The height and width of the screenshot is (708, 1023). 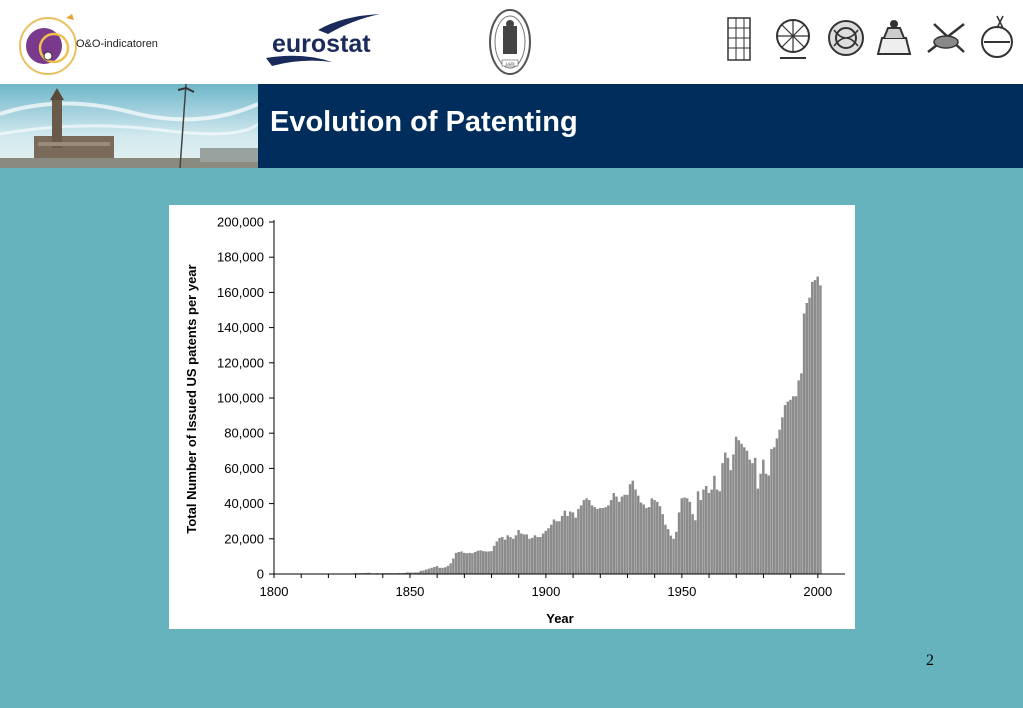 What do you see at coordinates (720, 532) in the screenshot?
I see `bar-1964` at bounding box center [720, 532].